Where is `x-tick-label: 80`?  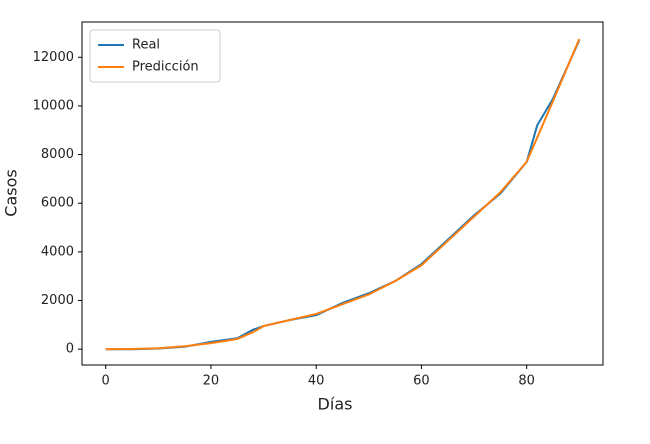 x-tick-label: 80 is located at coordinates (526, 381).